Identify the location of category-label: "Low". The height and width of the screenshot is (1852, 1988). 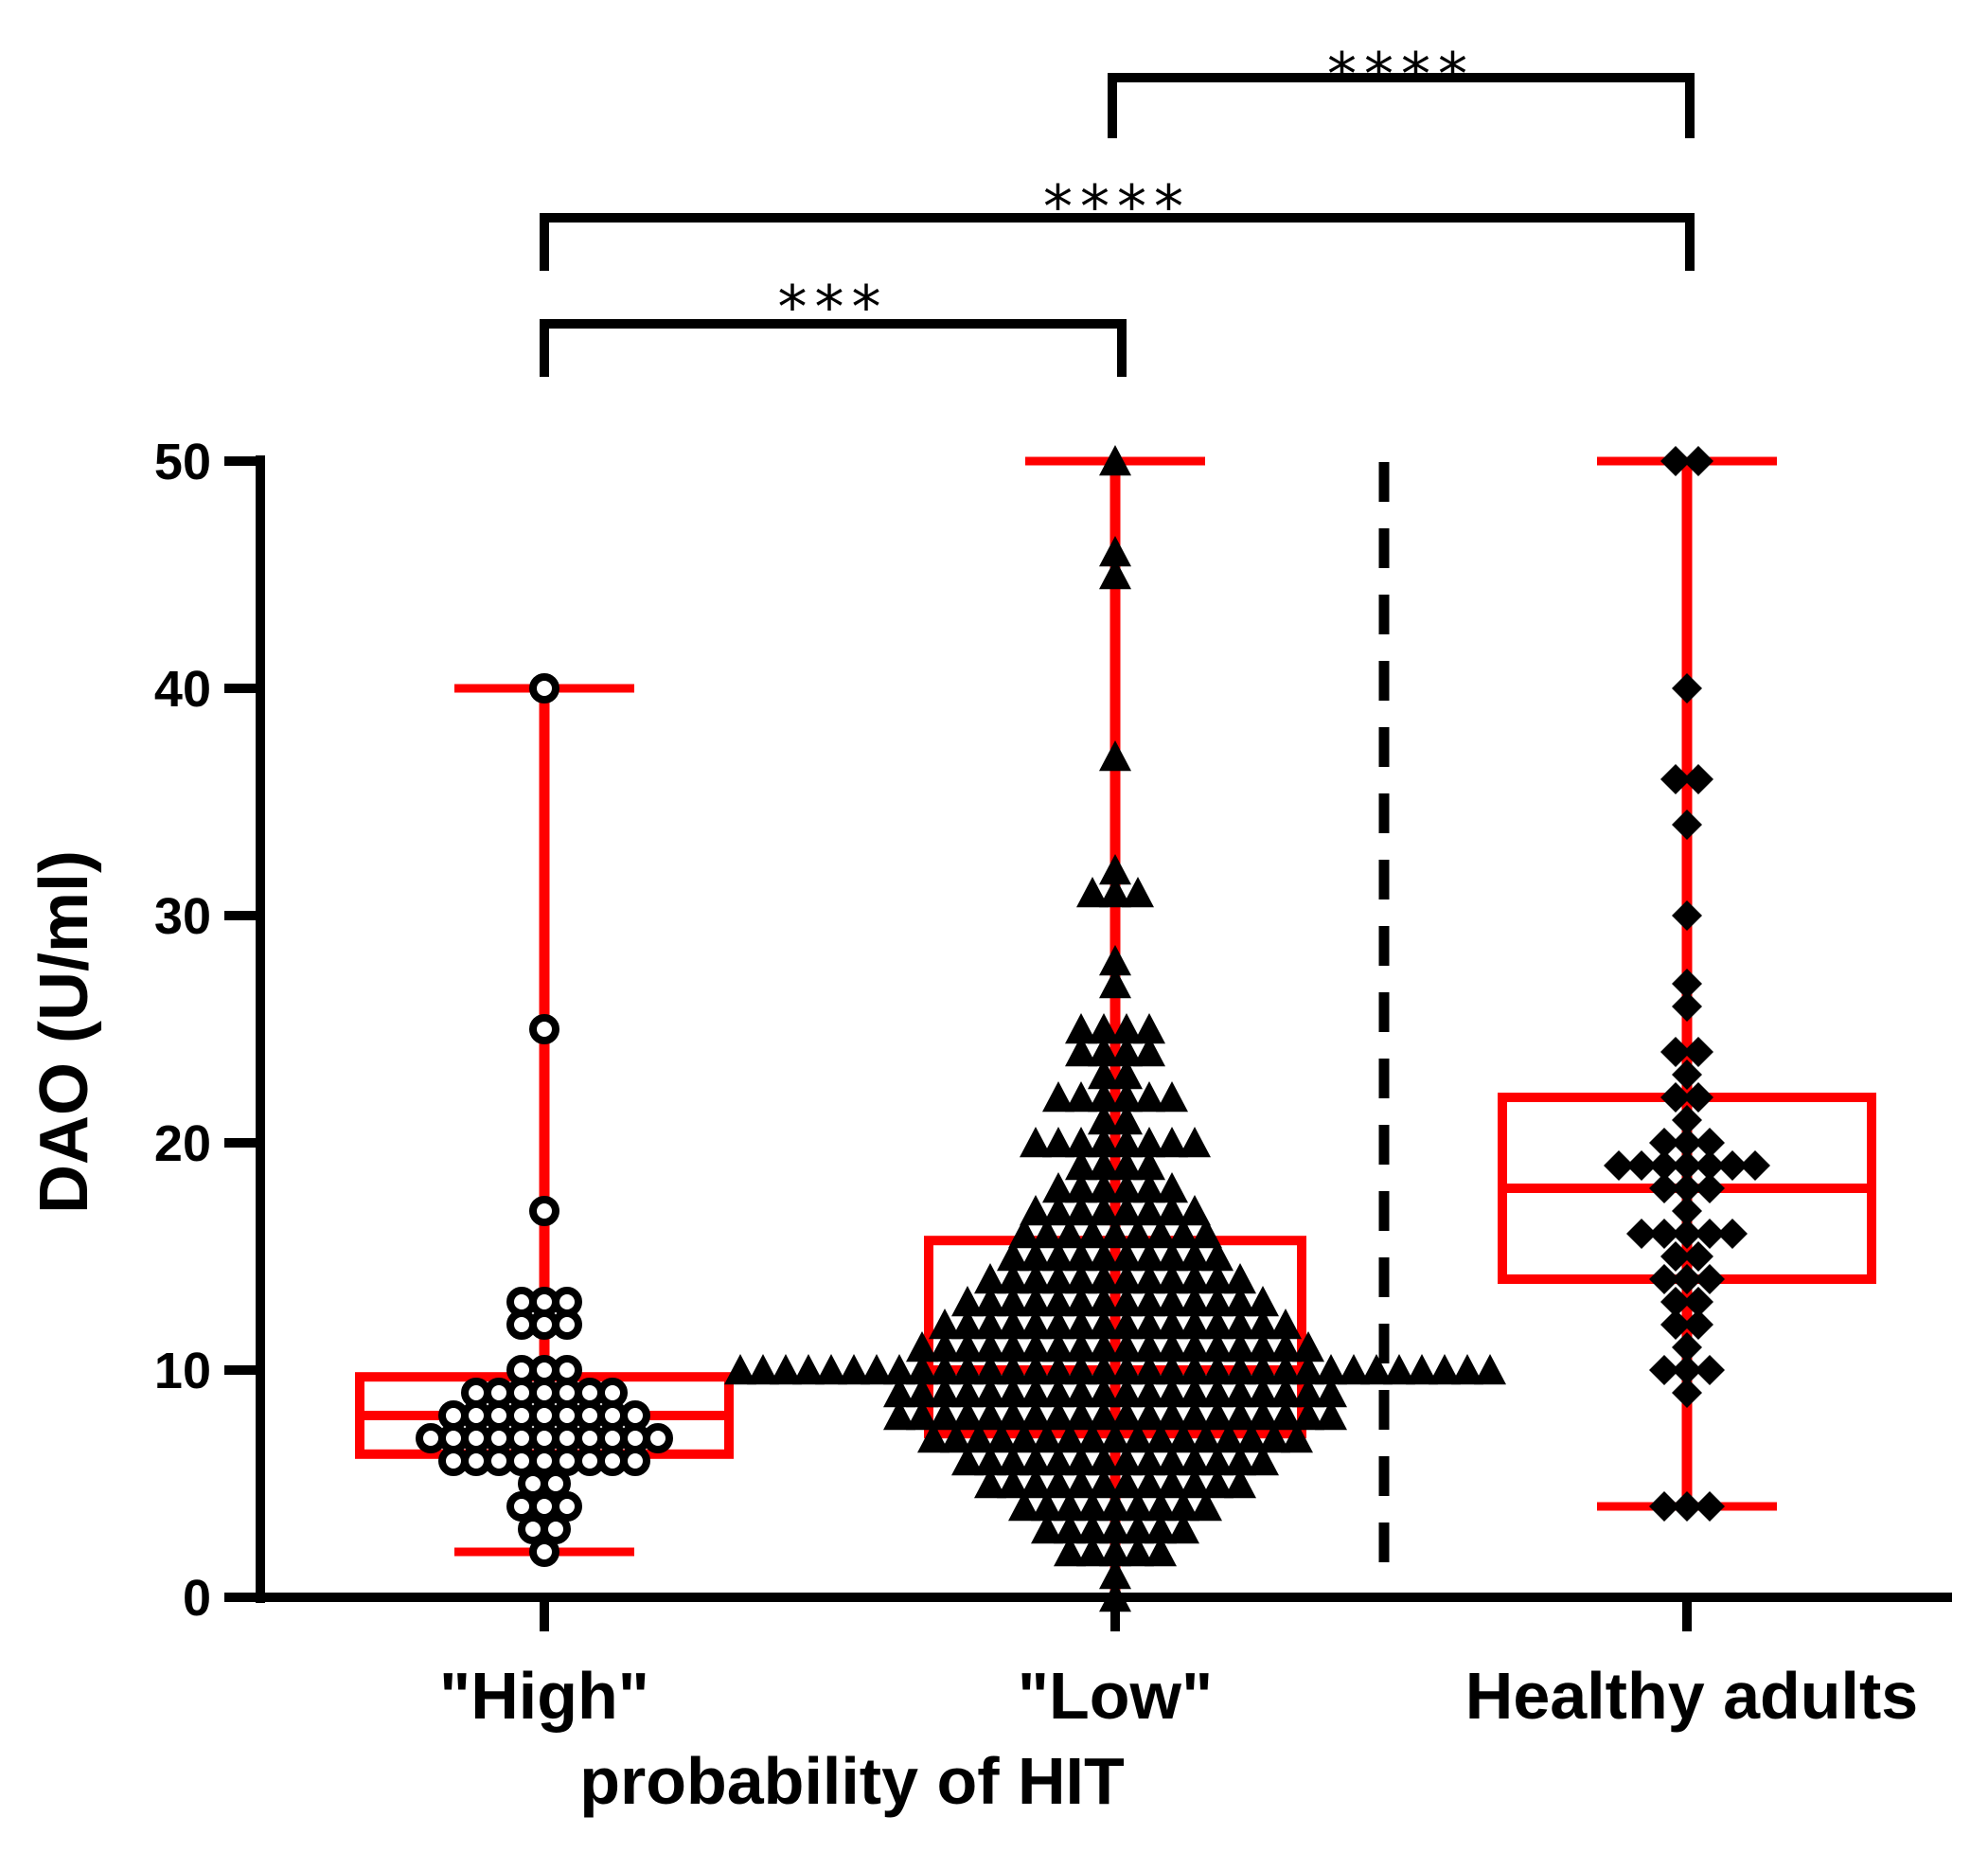
(1115, 1696).